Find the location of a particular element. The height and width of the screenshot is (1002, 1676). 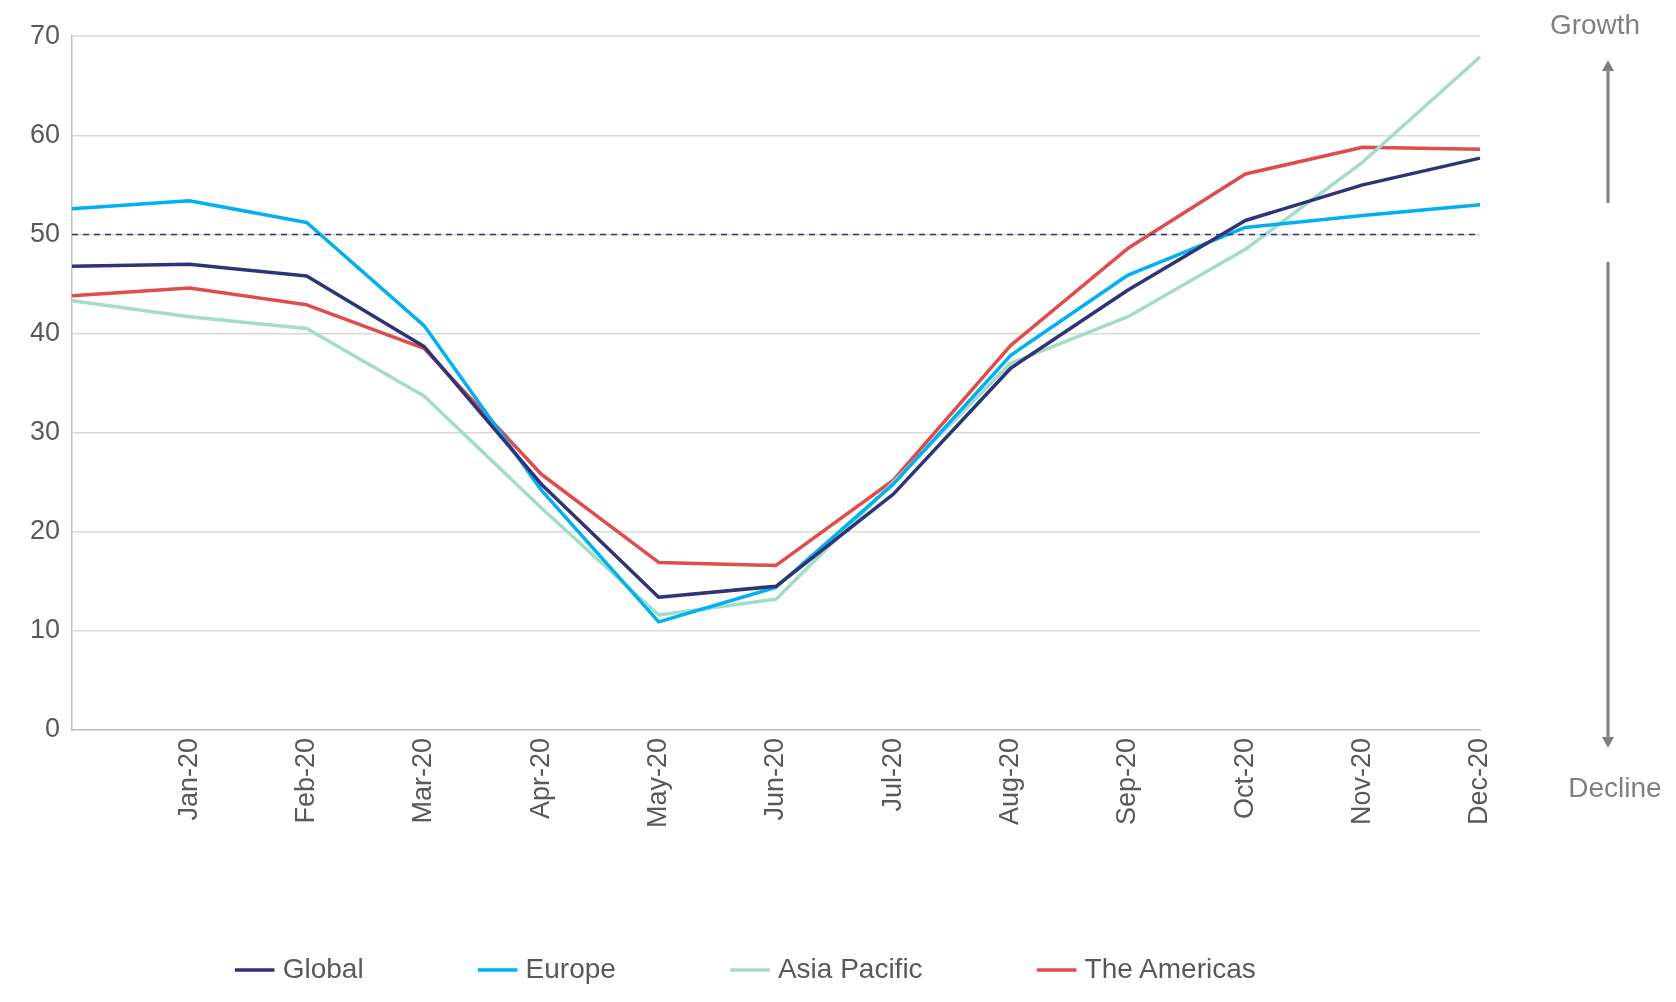

x-tick-label: Mar-20 is located at coordinates (422, 780).